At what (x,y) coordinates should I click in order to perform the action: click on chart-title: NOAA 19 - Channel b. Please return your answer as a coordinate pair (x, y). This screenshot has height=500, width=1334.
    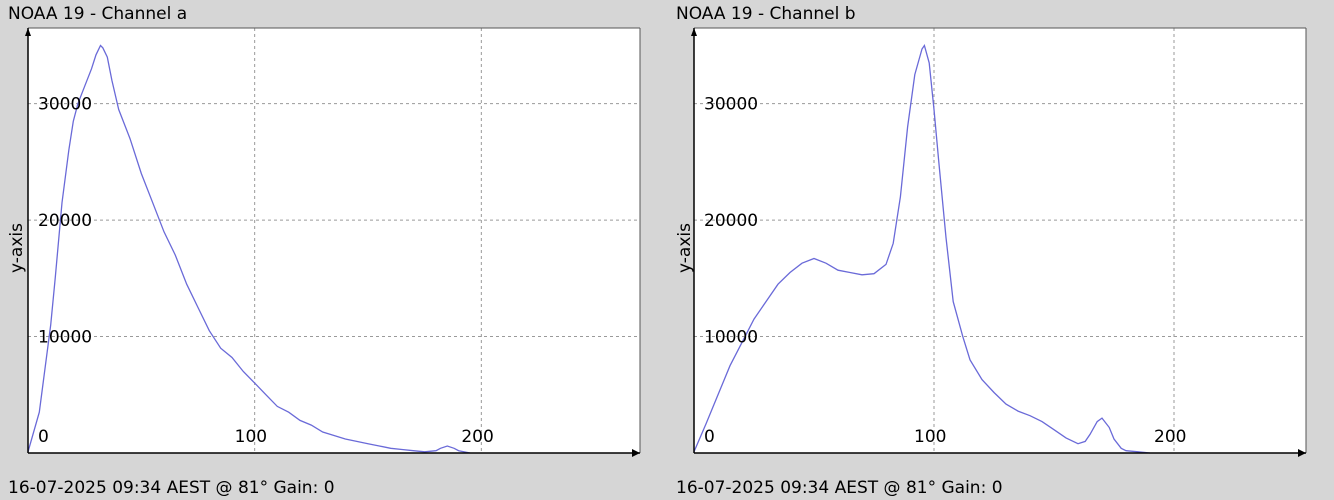
    Looking at the image, I should click on (766, 14).